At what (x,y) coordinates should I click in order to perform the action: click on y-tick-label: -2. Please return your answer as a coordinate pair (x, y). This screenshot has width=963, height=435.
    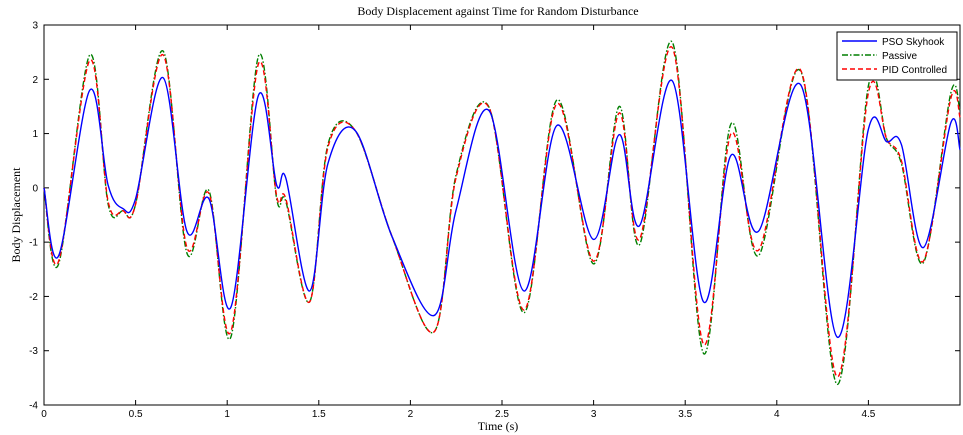
    Looking at the image, I should click on (33, 297).